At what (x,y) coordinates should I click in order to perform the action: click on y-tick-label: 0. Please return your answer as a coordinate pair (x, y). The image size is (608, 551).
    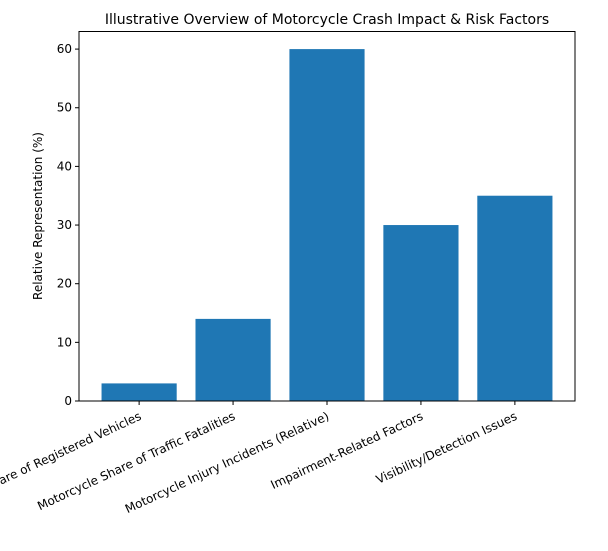
    Looking at the image, I should click on (68, 401).